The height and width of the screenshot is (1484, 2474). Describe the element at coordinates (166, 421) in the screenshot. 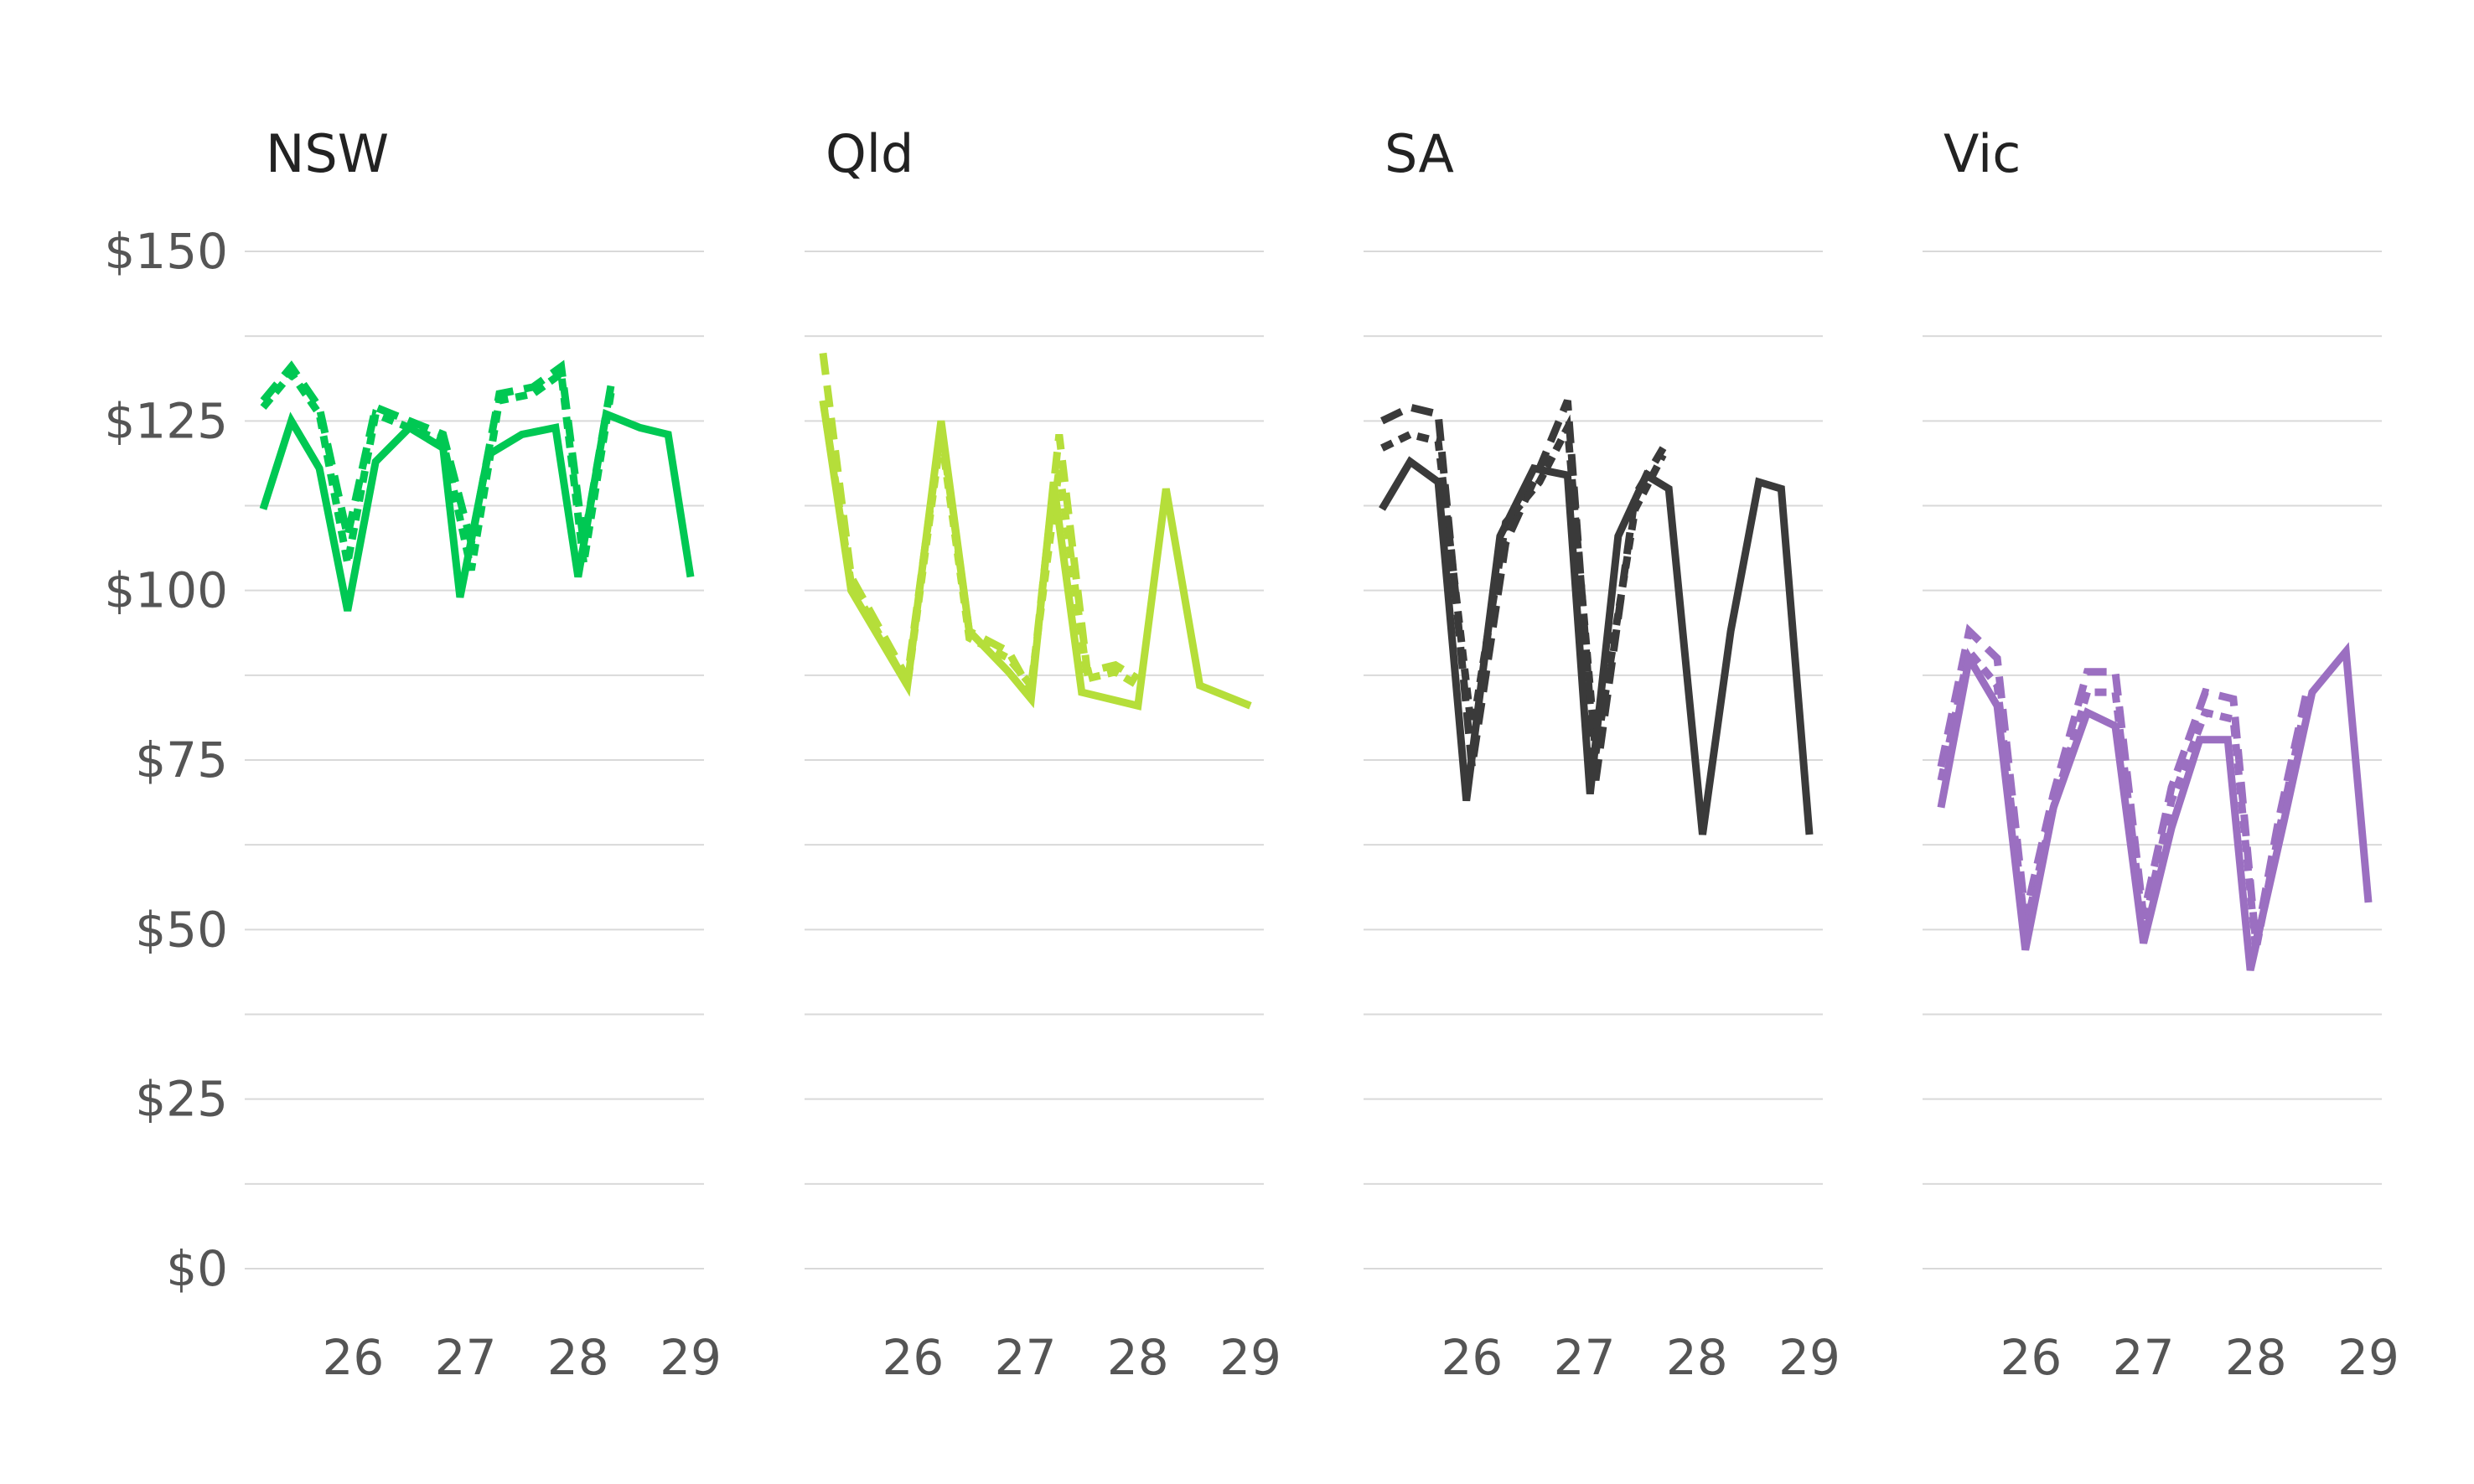

I see `y-tick-label: $125` at that location.